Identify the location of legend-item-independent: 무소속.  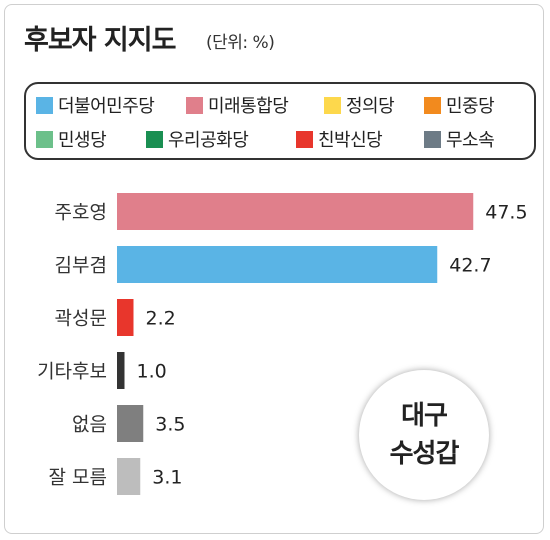
(459, 139).